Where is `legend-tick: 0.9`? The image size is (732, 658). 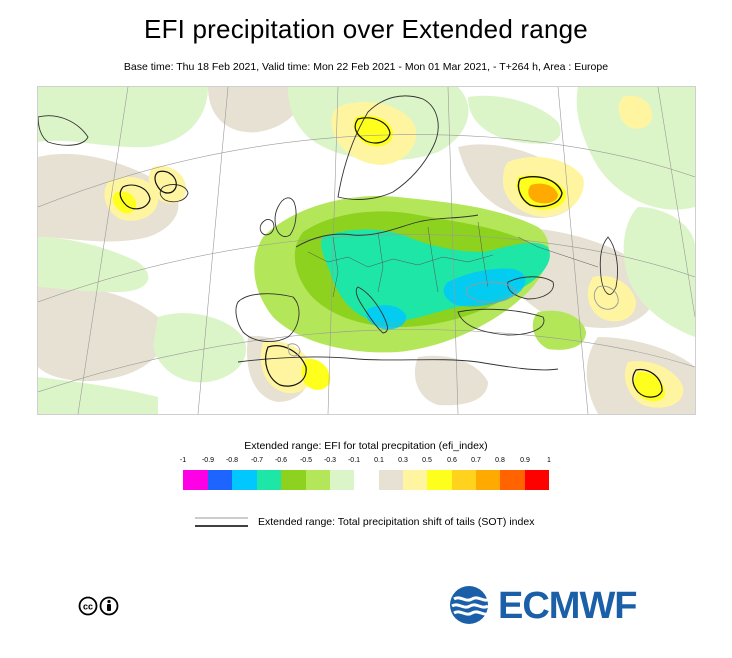
legend-tick: 0.9 is located at coordinates (525, 460).